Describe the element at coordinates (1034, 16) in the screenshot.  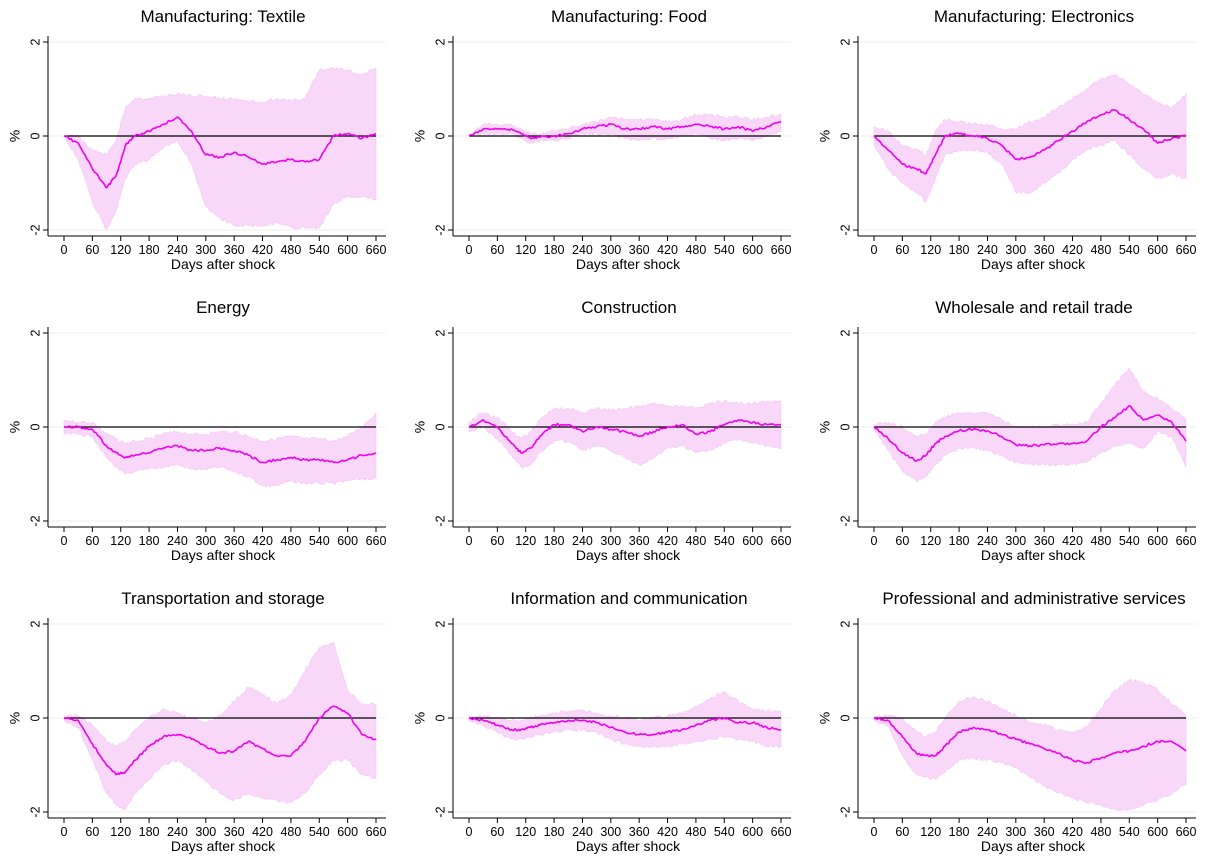
I see `panel-title: Manufacturing: Electronics` at that location.